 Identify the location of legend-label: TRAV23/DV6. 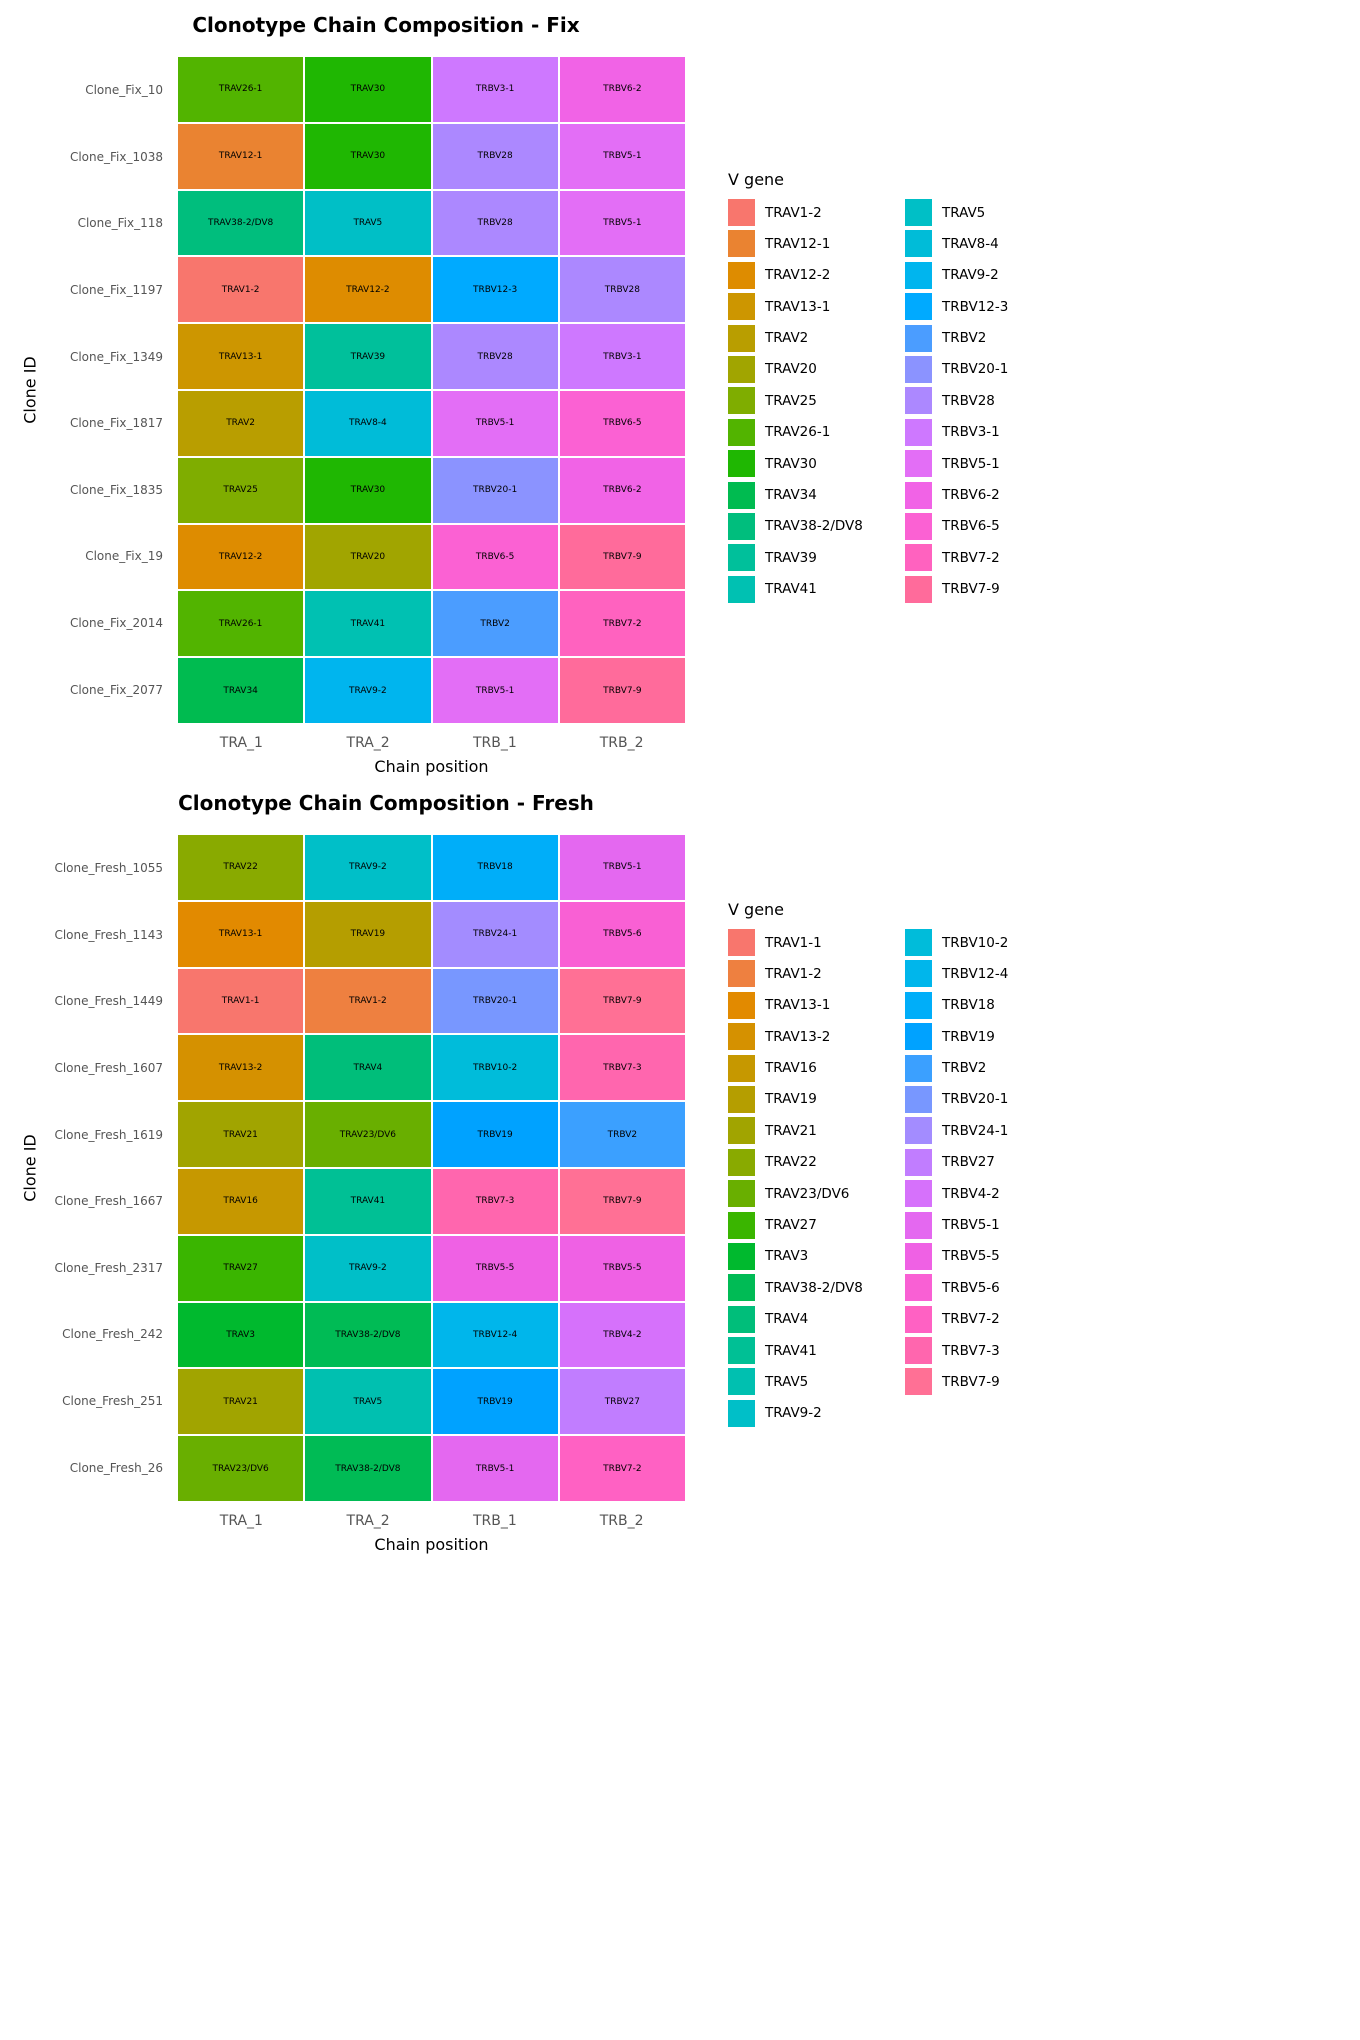
(807, 1193).